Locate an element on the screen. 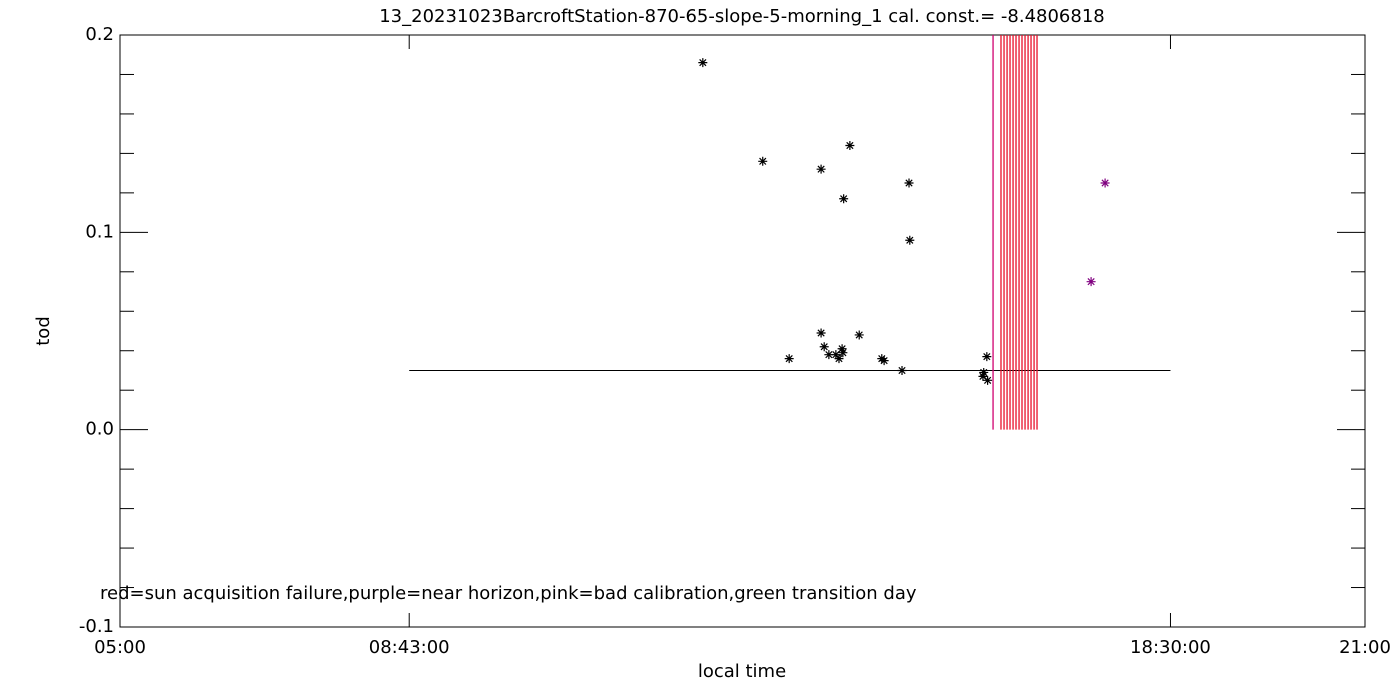 This screenshot has width=1400, height=700. y-tick-label: 0.2 is located at coordinates (99, 34).